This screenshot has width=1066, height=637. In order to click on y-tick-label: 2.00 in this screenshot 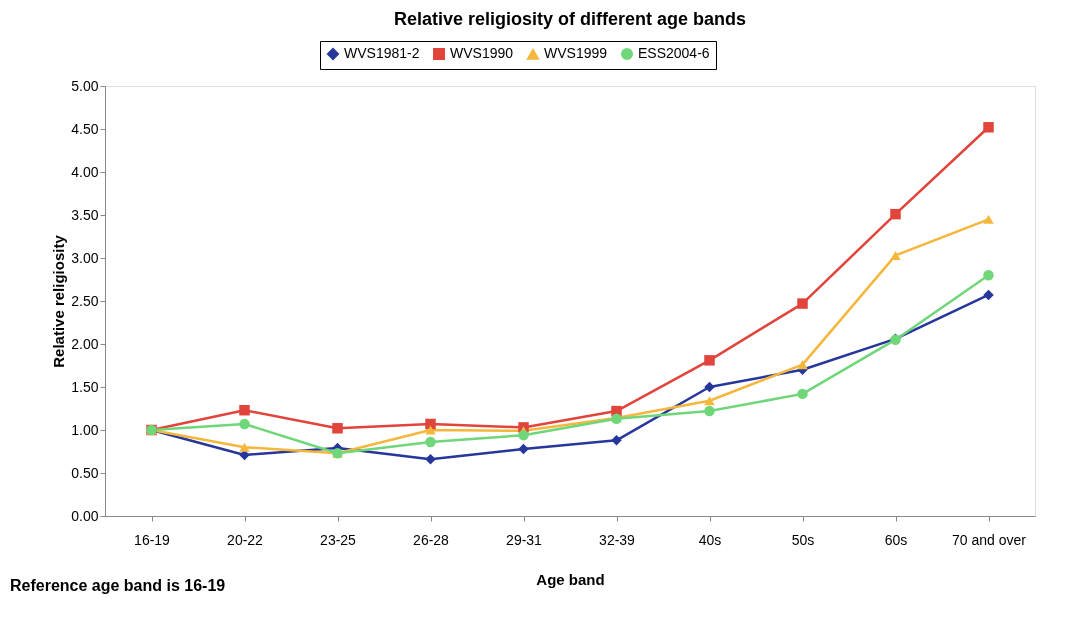, I will do `click(85, 343)`.